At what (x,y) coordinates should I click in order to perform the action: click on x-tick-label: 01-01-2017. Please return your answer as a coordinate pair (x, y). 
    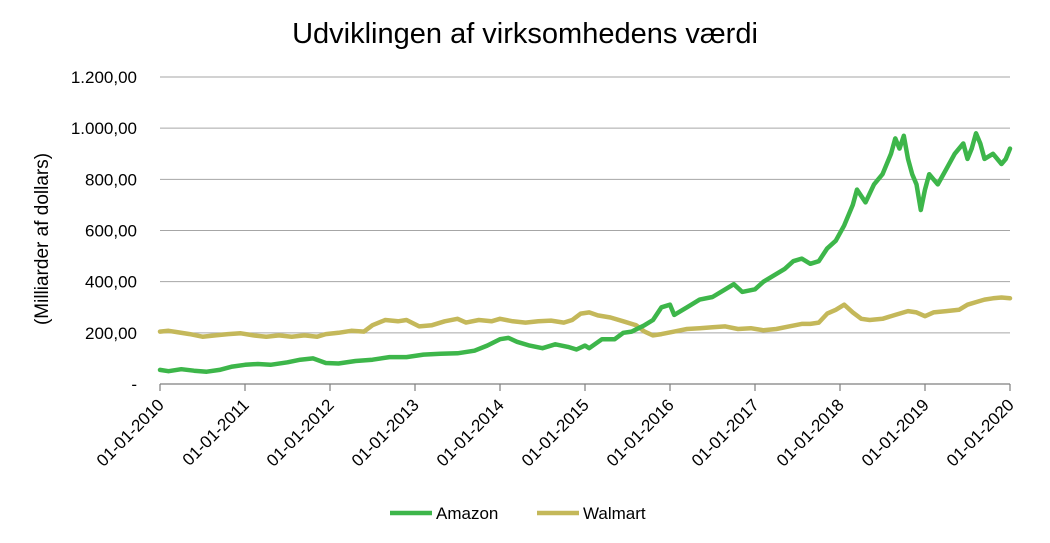
    Looking at the image, I should click on (725, 432).